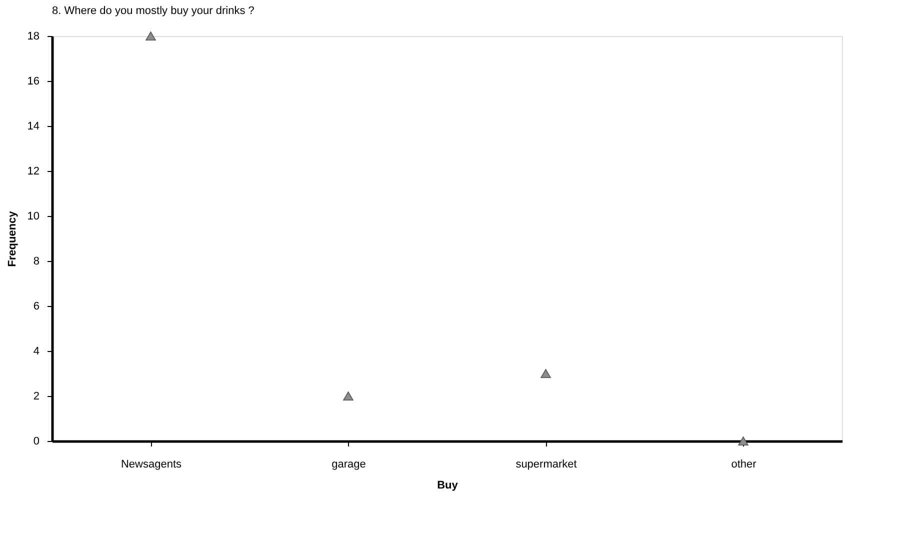 The width and height of the screenshot is (914, 555). What do you see at coordinates (36, 352) in the screenshot?
I see `y-tick-label: 4` at bounding box center [36, 352].